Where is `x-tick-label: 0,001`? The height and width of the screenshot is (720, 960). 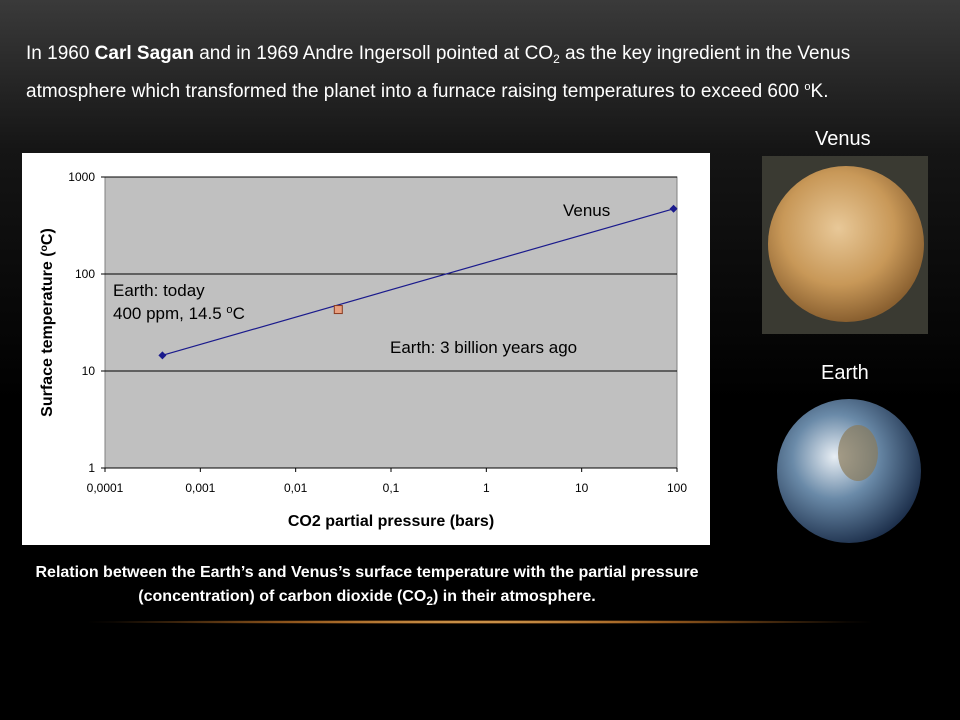
x-tick-label: 0,001 is located at coordinates (200, 488).